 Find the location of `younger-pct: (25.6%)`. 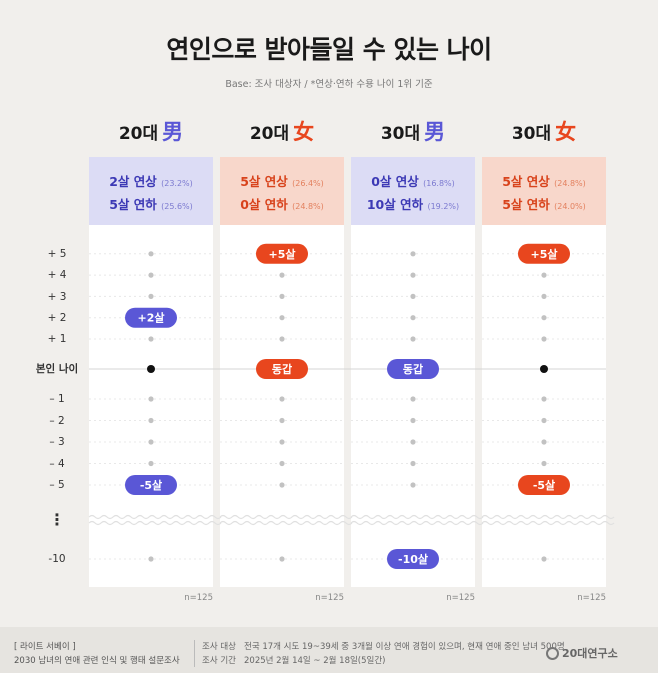

younger-pct: (25.6%) is located at coordinates (177, 206).